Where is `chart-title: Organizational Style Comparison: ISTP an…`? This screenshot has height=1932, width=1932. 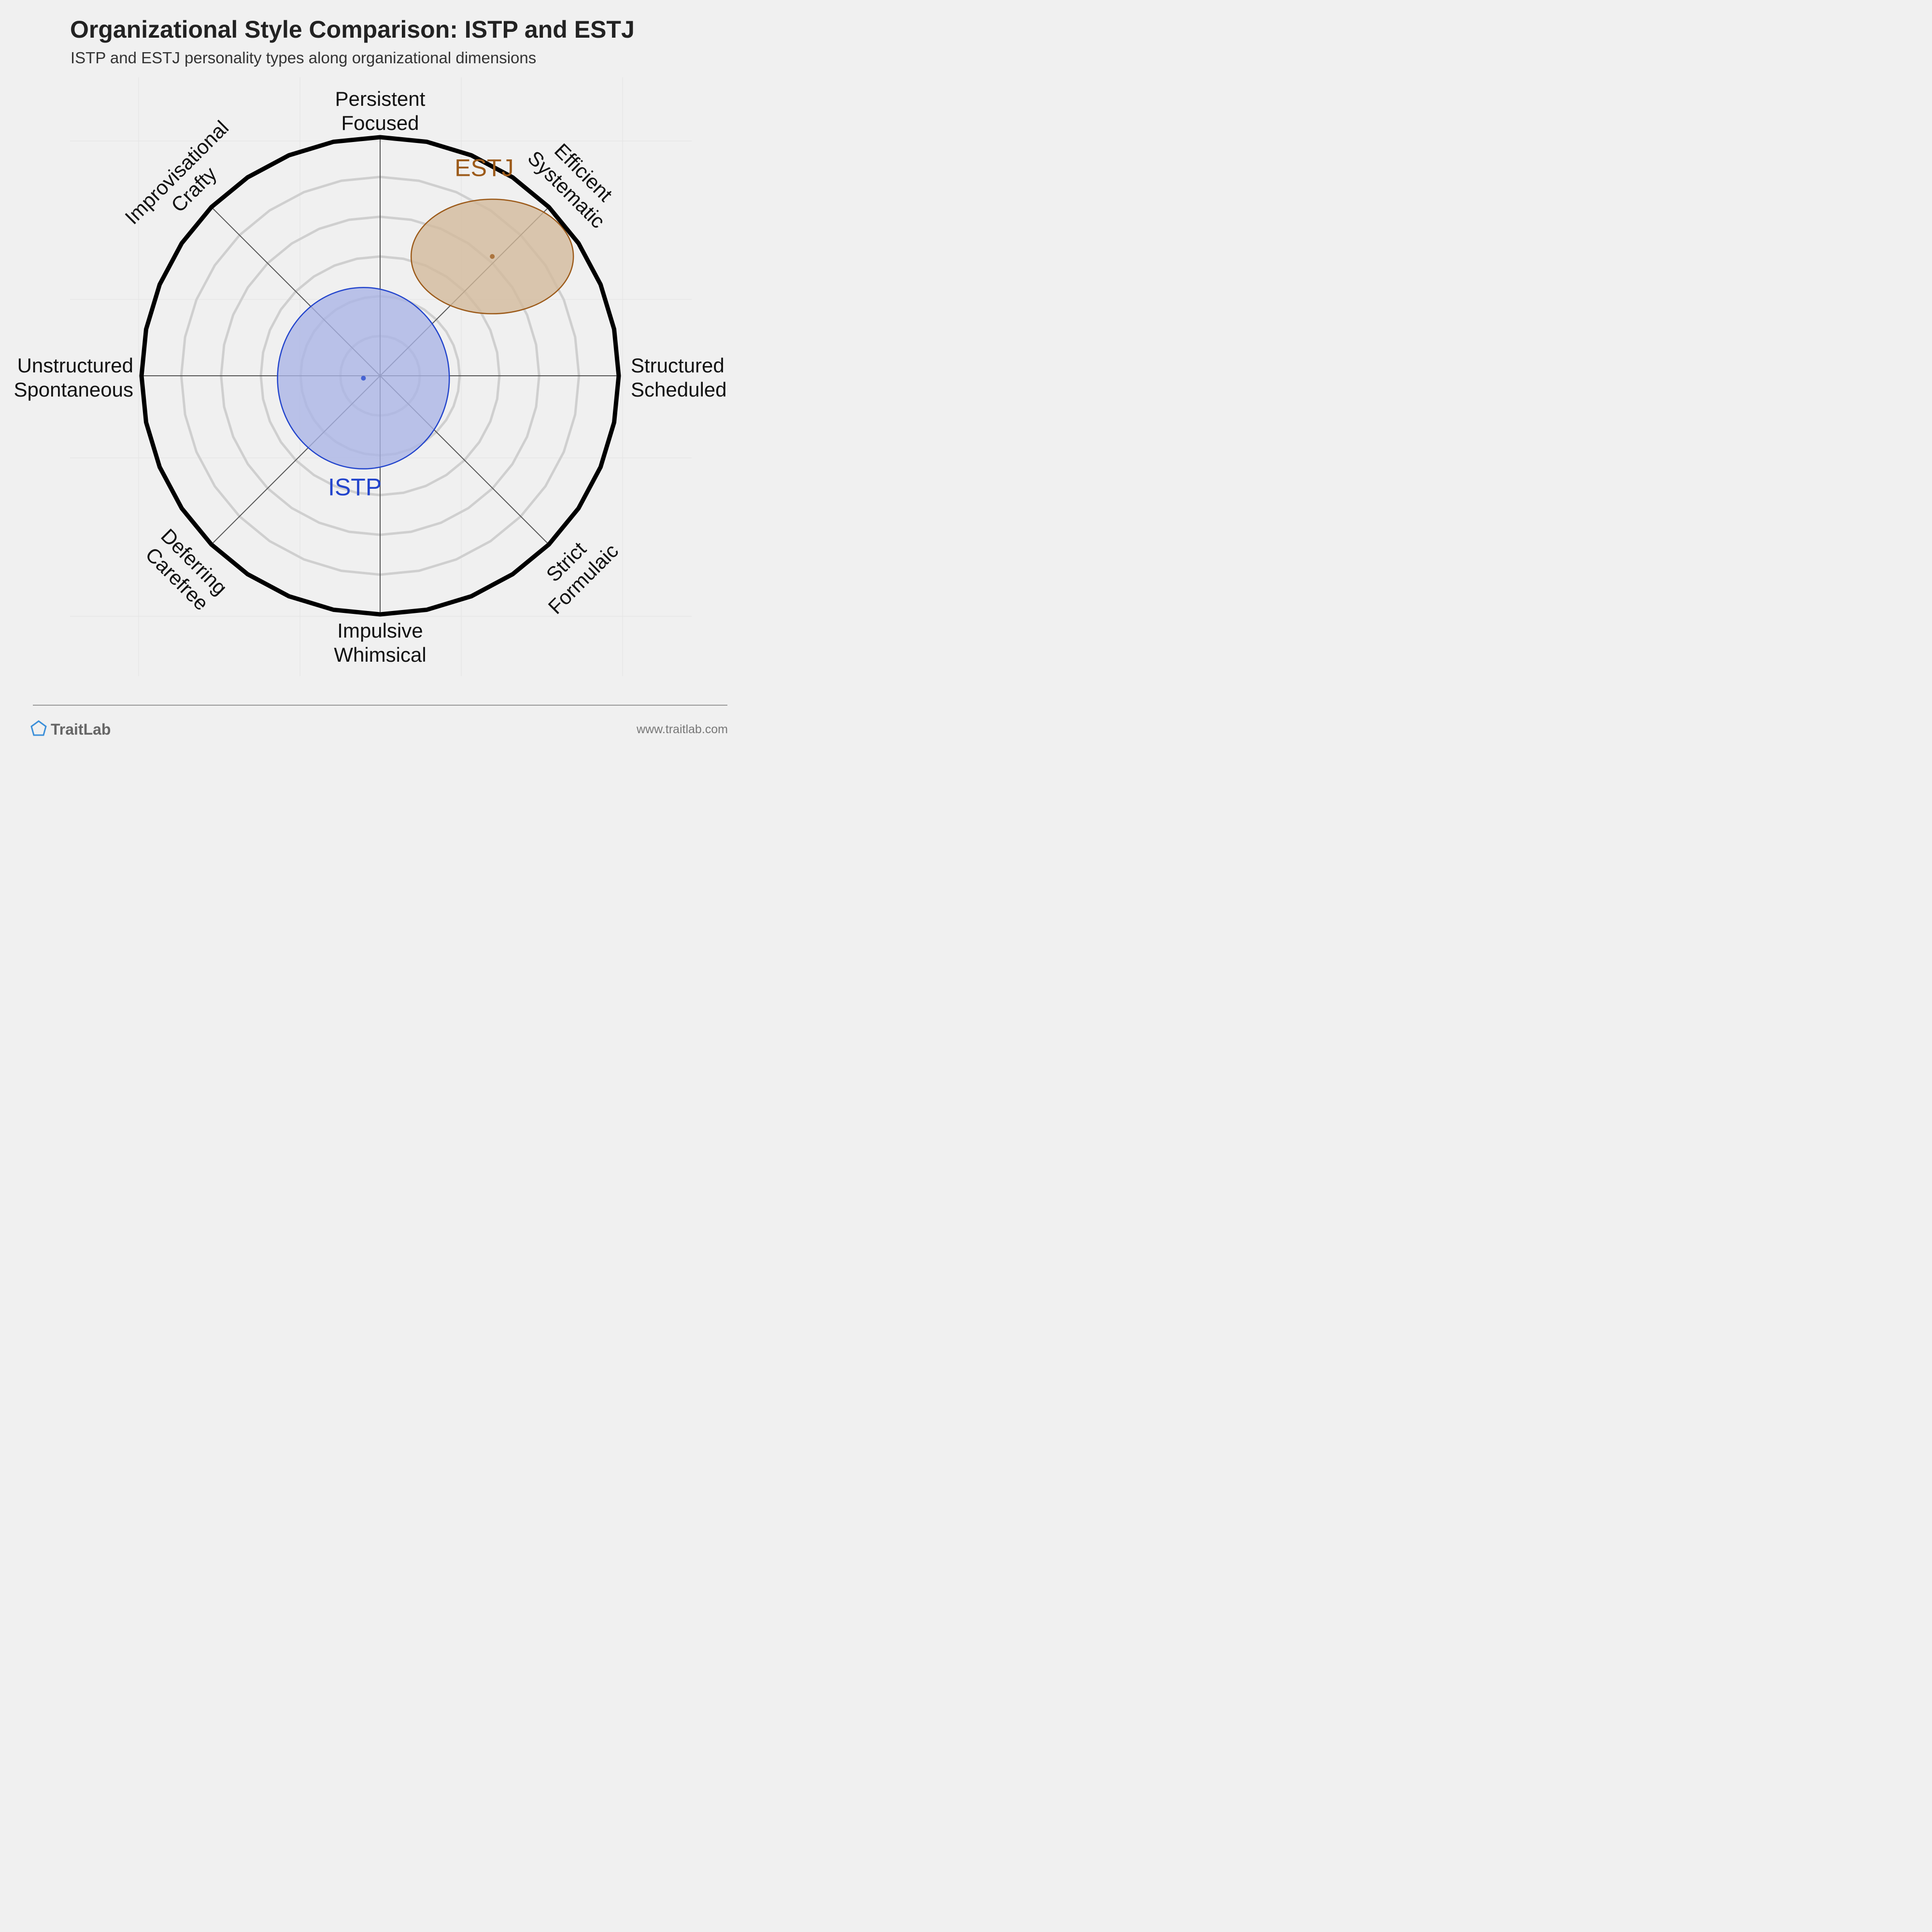 chart-title: Organizational Style Comparison: ISTP an… is located at coordinates (352, 29).